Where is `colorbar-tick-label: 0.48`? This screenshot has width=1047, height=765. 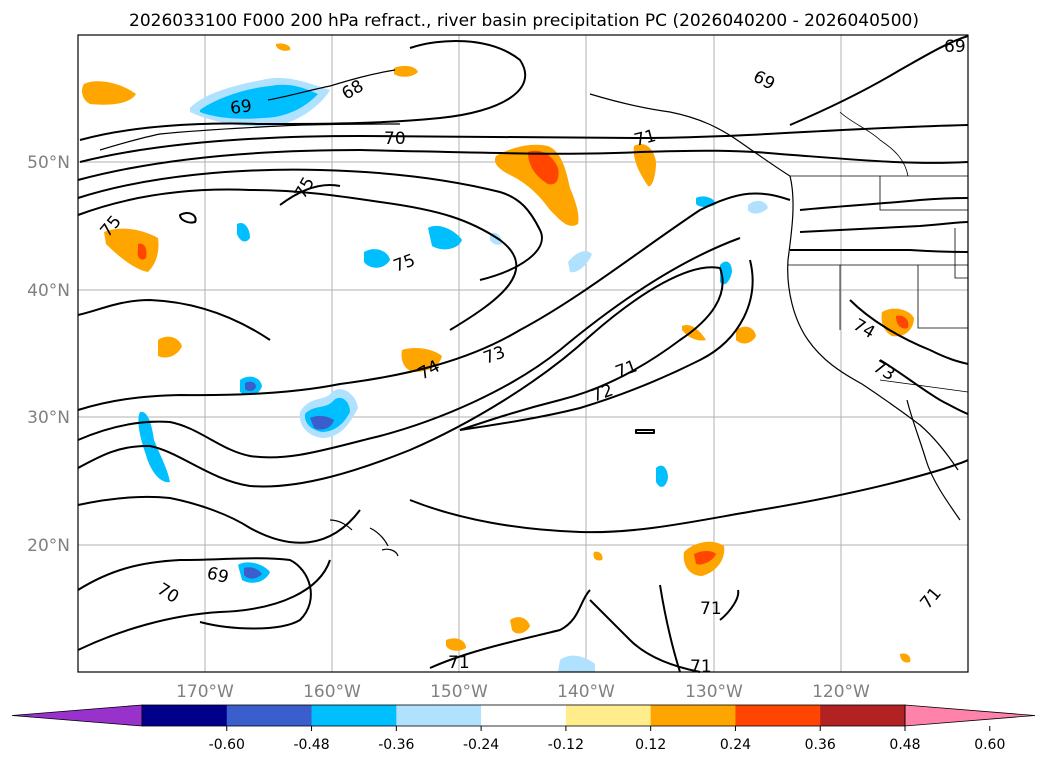
colorbar-tick-label: 0.48 is located at coordinates (904, 745).